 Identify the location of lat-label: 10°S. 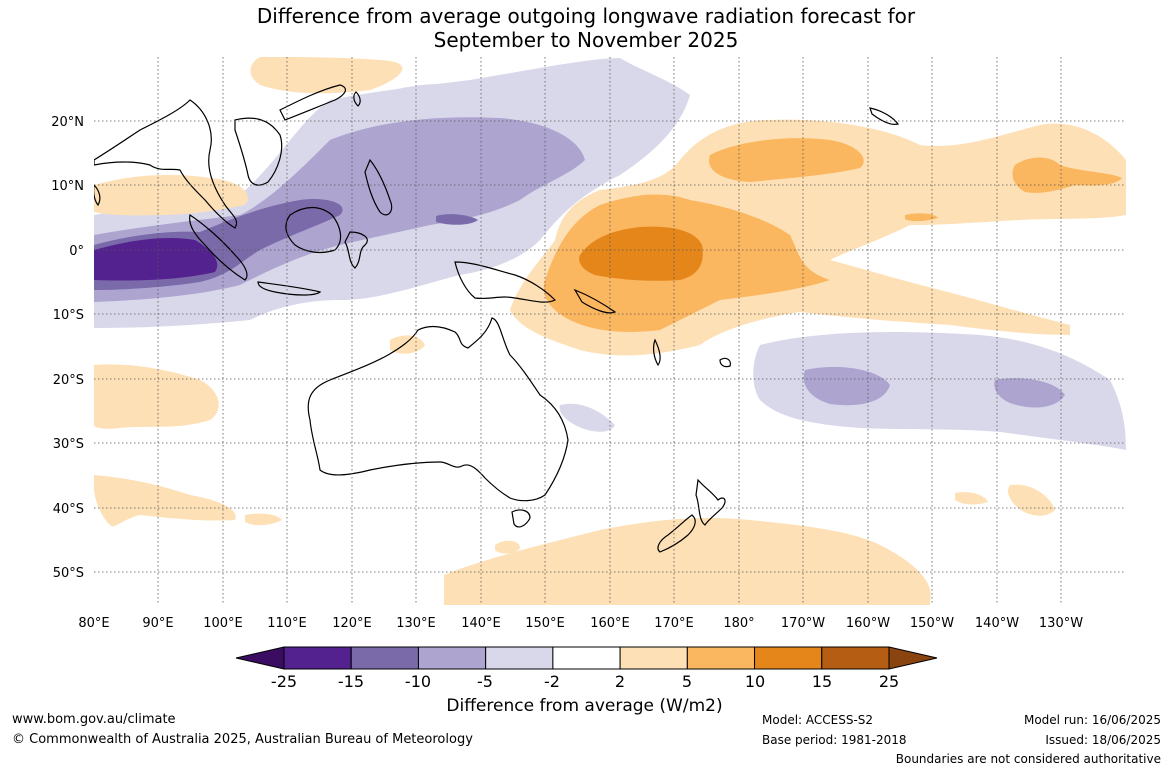
(68, 315).